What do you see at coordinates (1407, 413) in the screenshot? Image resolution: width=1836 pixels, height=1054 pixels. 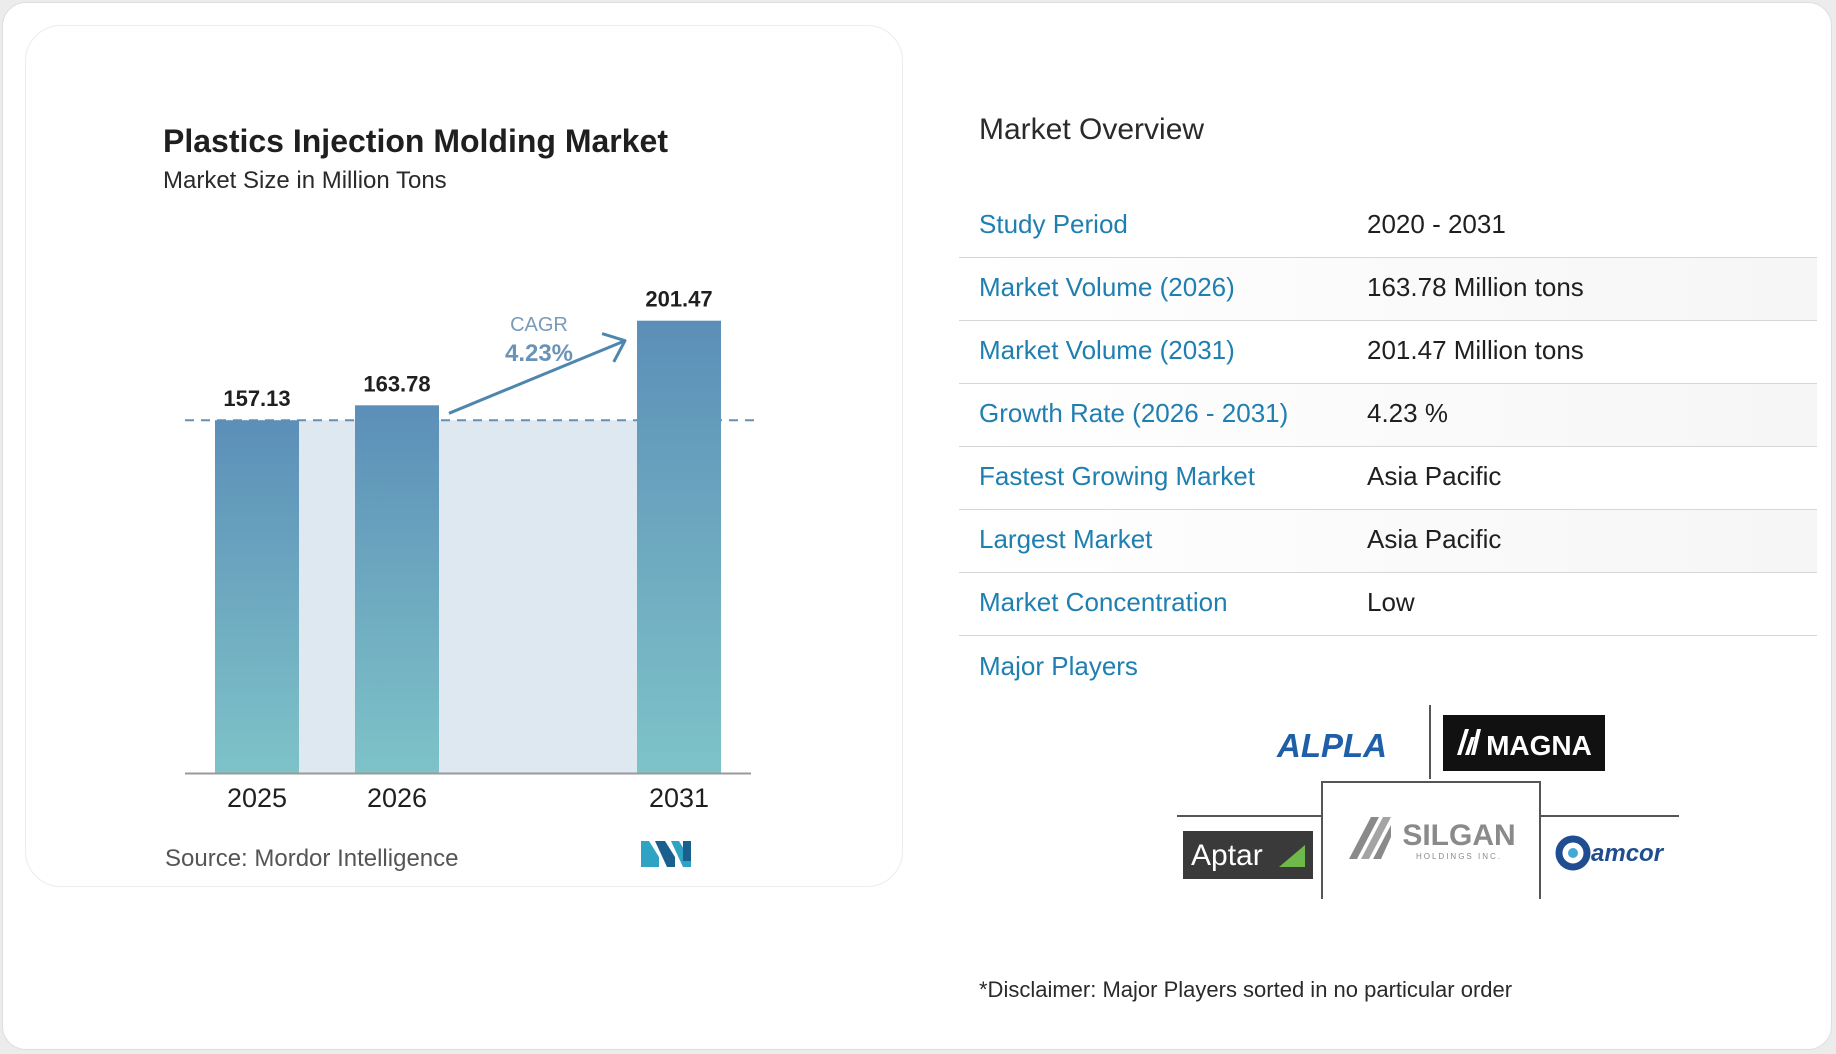 I see `overview-value: 4.23 %` at bounding box center [1407, 413].